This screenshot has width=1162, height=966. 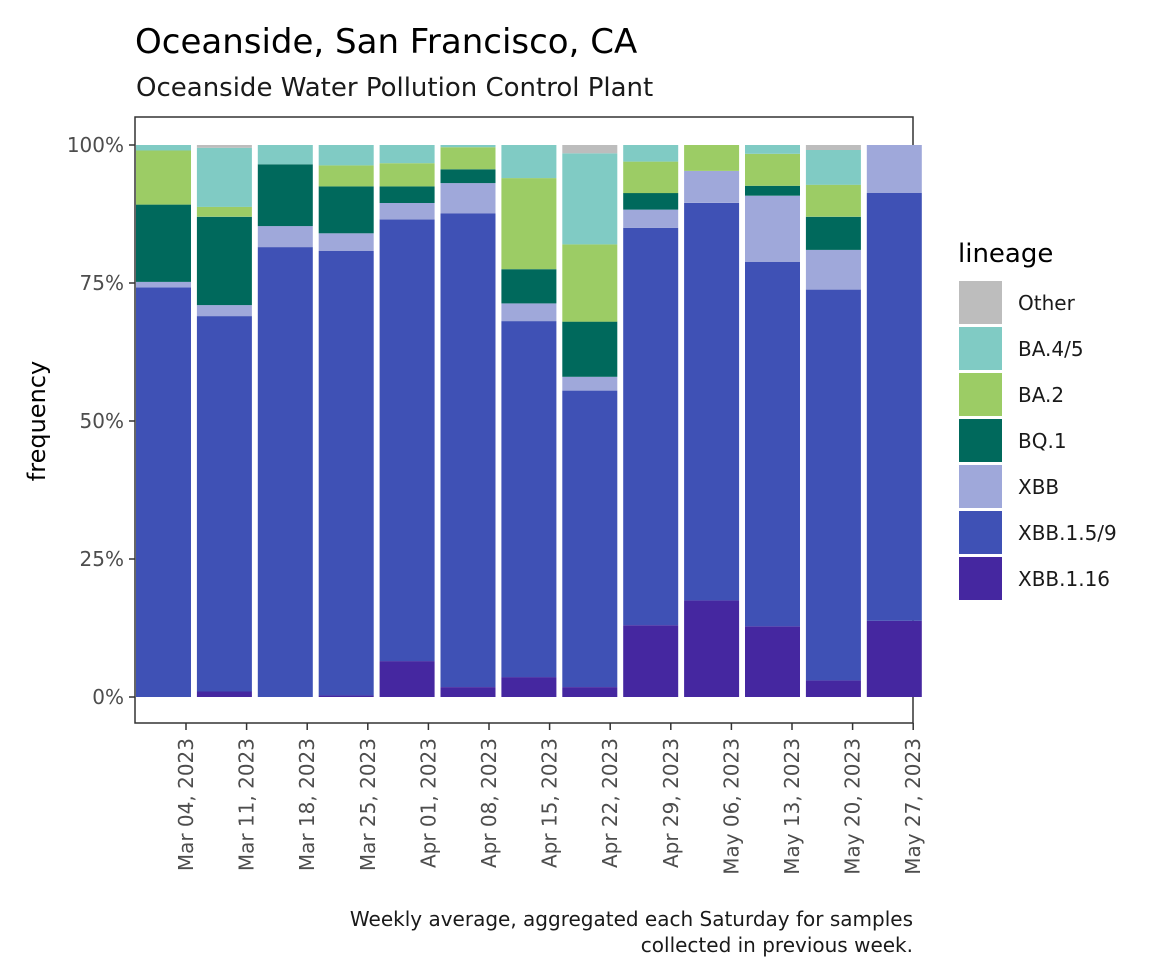 What do you see at coordinates (428, 803) in the screenshot?
I see `x-tick-label: Apr 01, 2023` at bounding box center [428, 803].